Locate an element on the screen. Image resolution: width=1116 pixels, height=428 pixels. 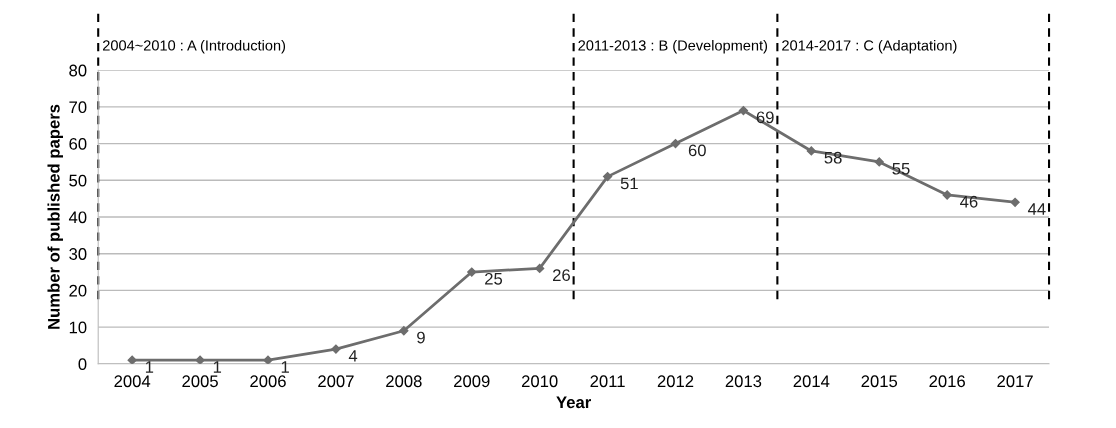
x-tick-label: 2011 is located at coordinates (607, 381).